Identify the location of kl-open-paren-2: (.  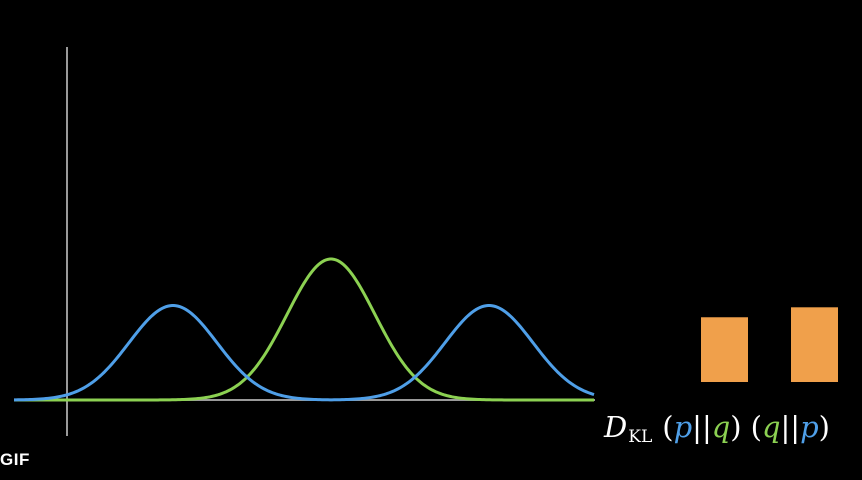
(756, 427).